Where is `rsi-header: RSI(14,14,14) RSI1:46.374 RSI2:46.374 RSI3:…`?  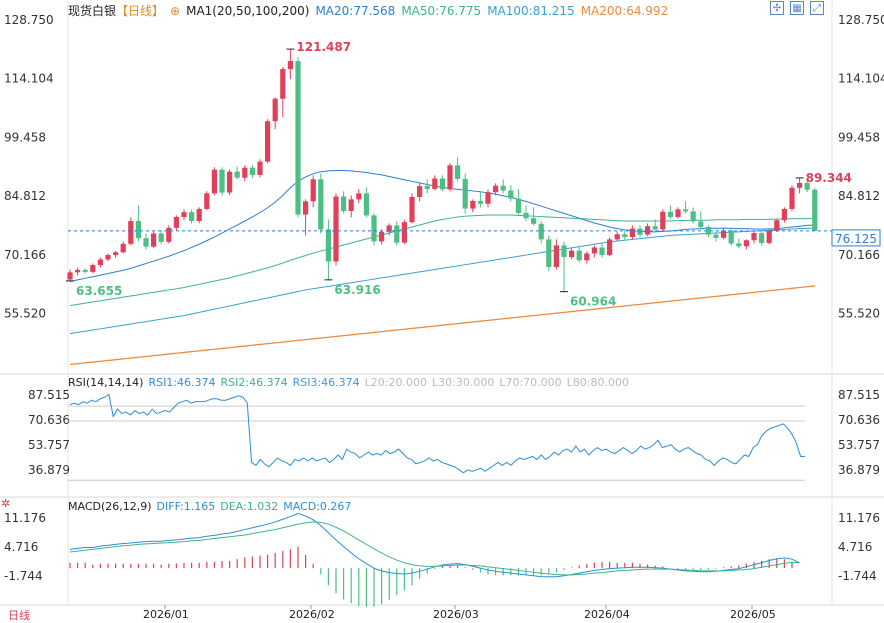
rsi-header: RSI(14,14,14) RSI1:46.374 RSI2:46.374 RSI3:… is located at coordinates (351, 382).